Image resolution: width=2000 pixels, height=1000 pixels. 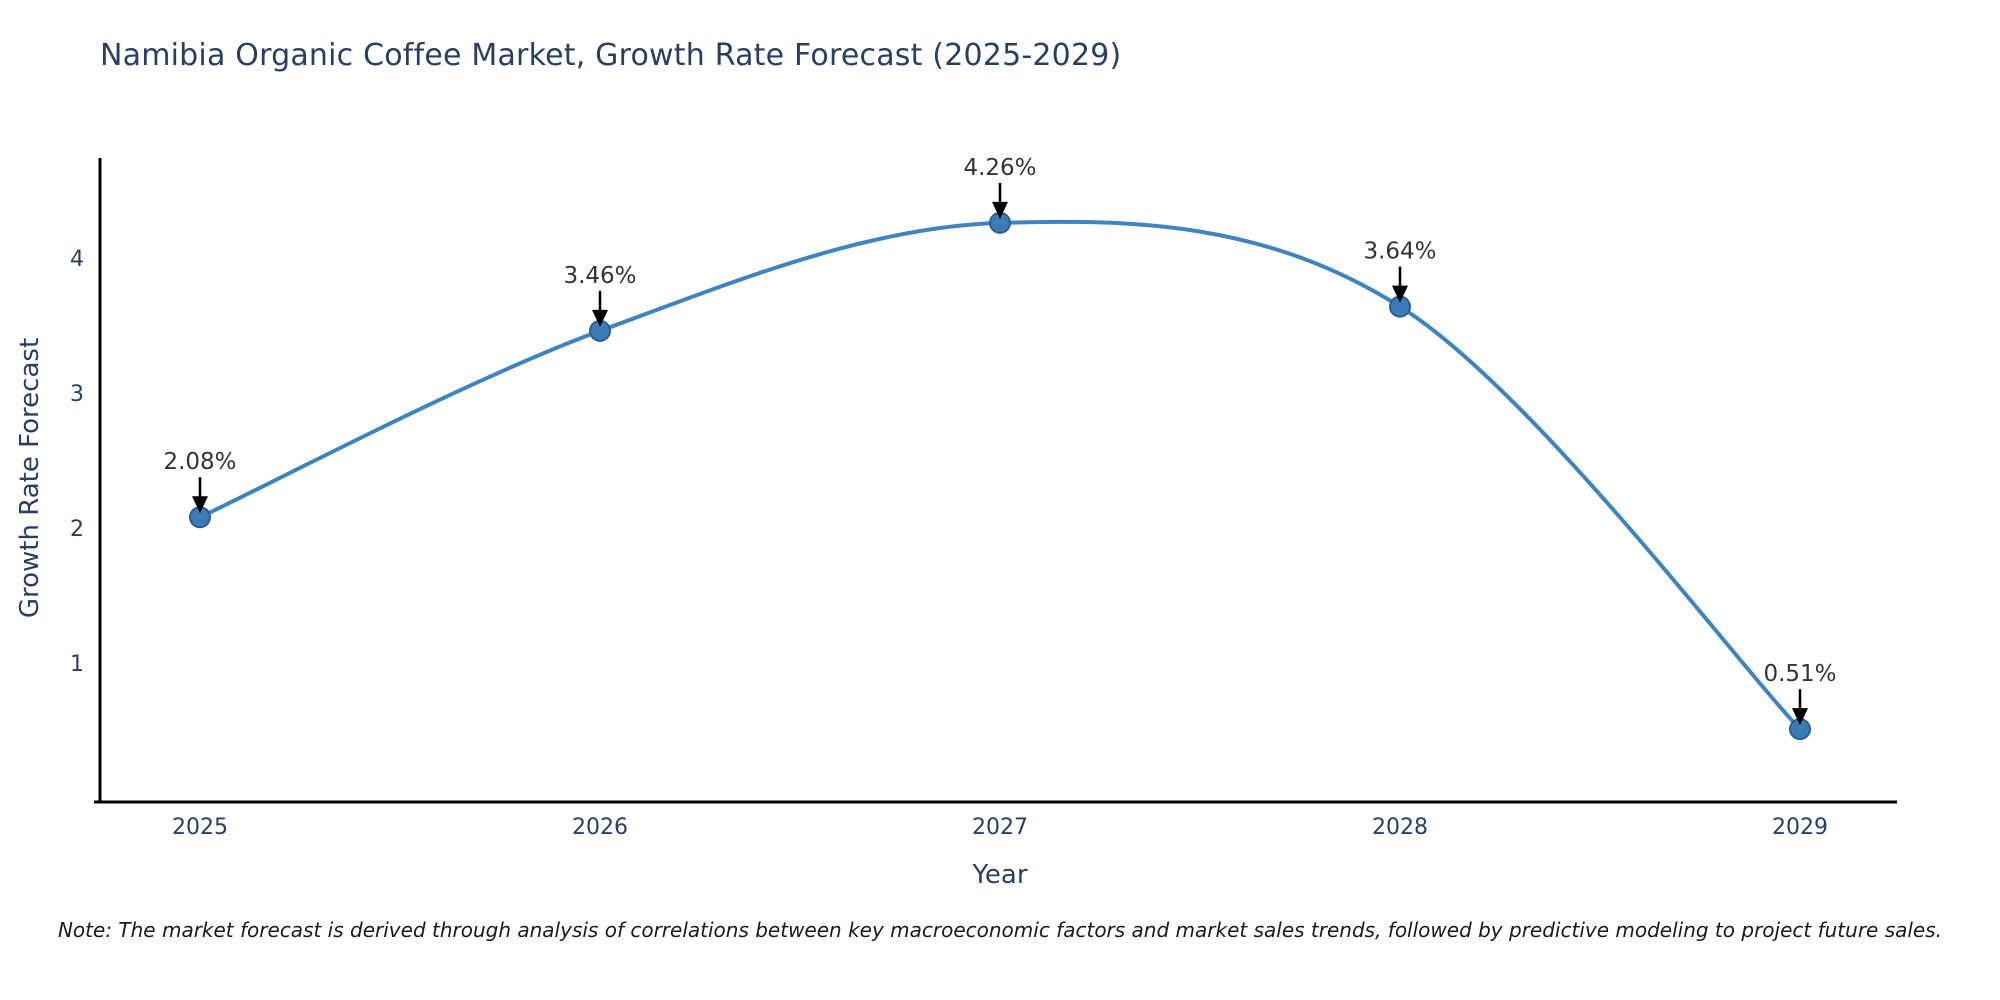 I want to click on x-axis-title: Year, so click(x=1000, y=875).